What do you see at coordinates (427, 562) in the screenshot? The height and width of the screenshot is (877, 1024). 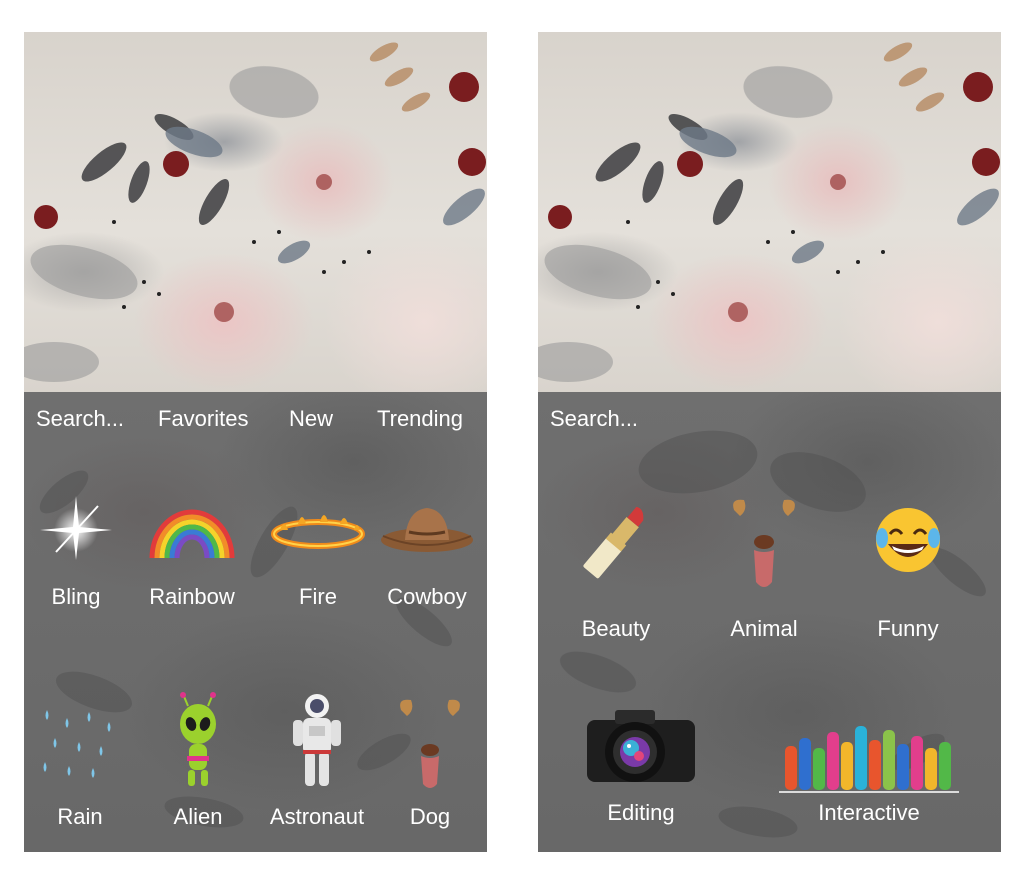 I see `effect-cowboy: Cowboy` at bounding box center [427, 562].